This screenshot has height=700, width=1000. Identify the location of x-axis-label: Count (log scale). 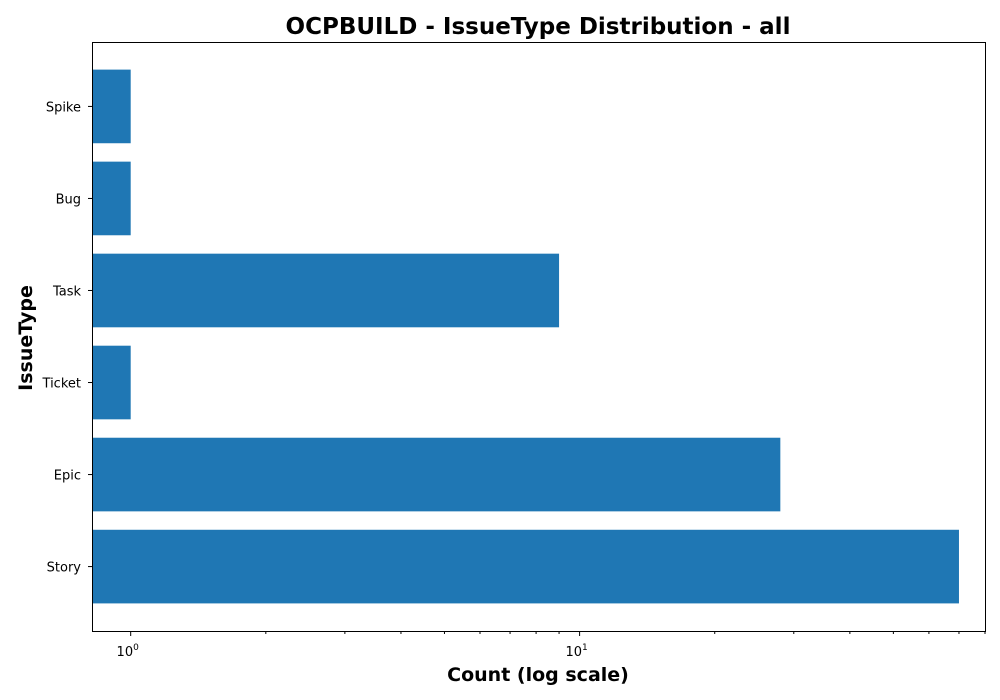
(538, 675).